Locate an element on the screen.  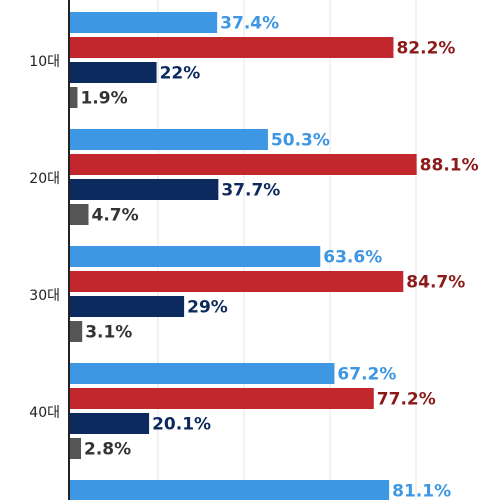
data-label: 81.1% is located at coordinates (421, 491).